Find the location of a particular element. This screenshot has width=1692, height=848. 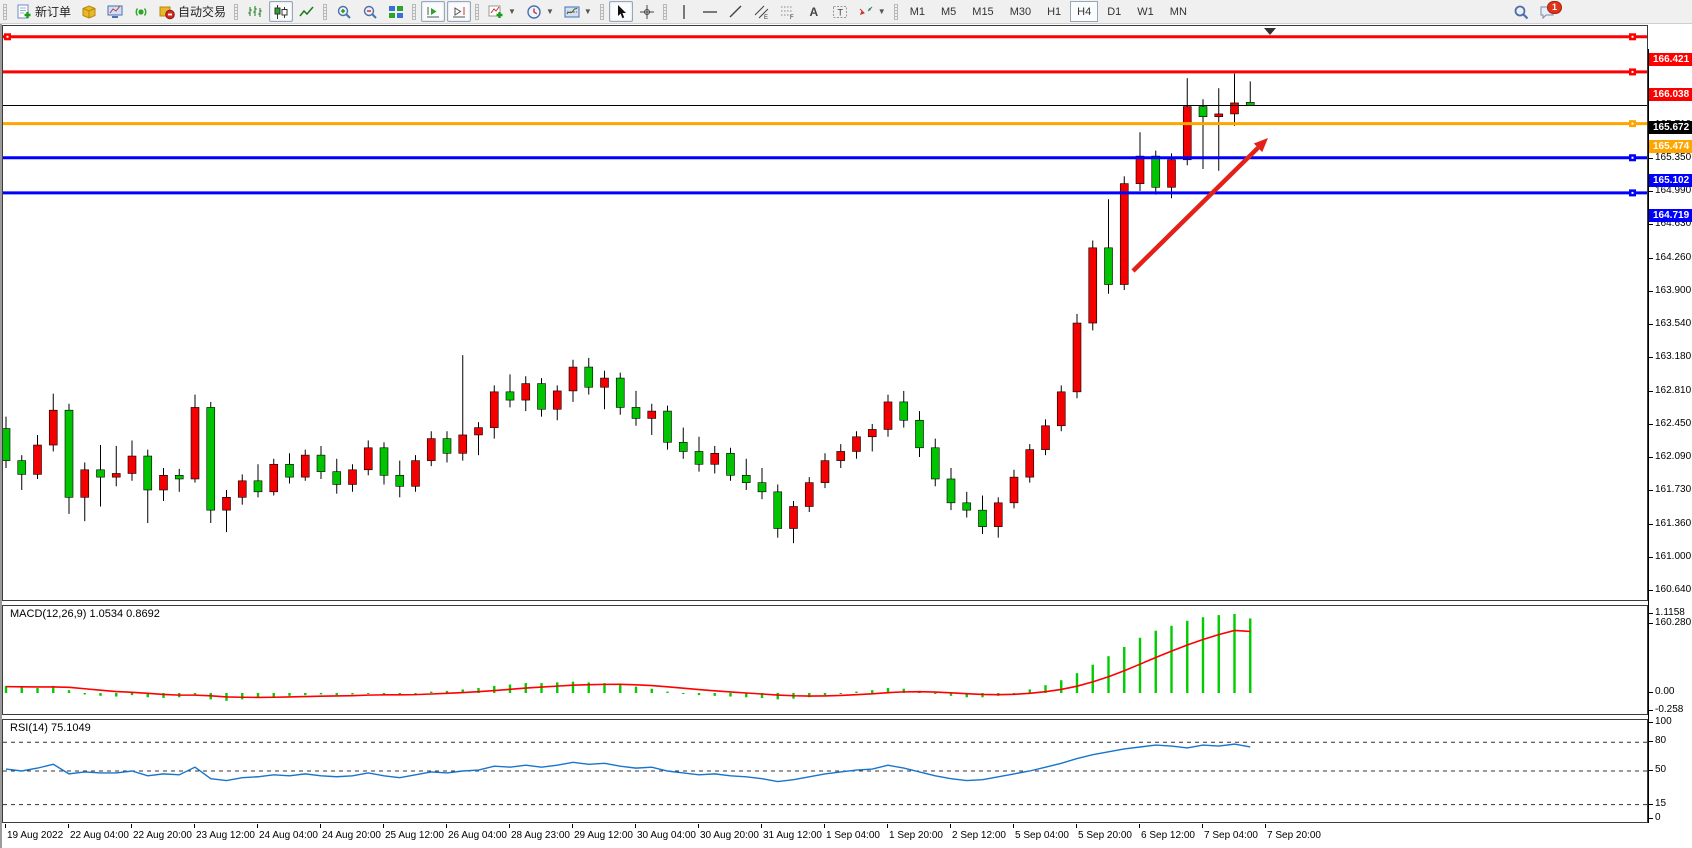

auto-trading-button: 自动交易 is located at coordinates (192, 11).